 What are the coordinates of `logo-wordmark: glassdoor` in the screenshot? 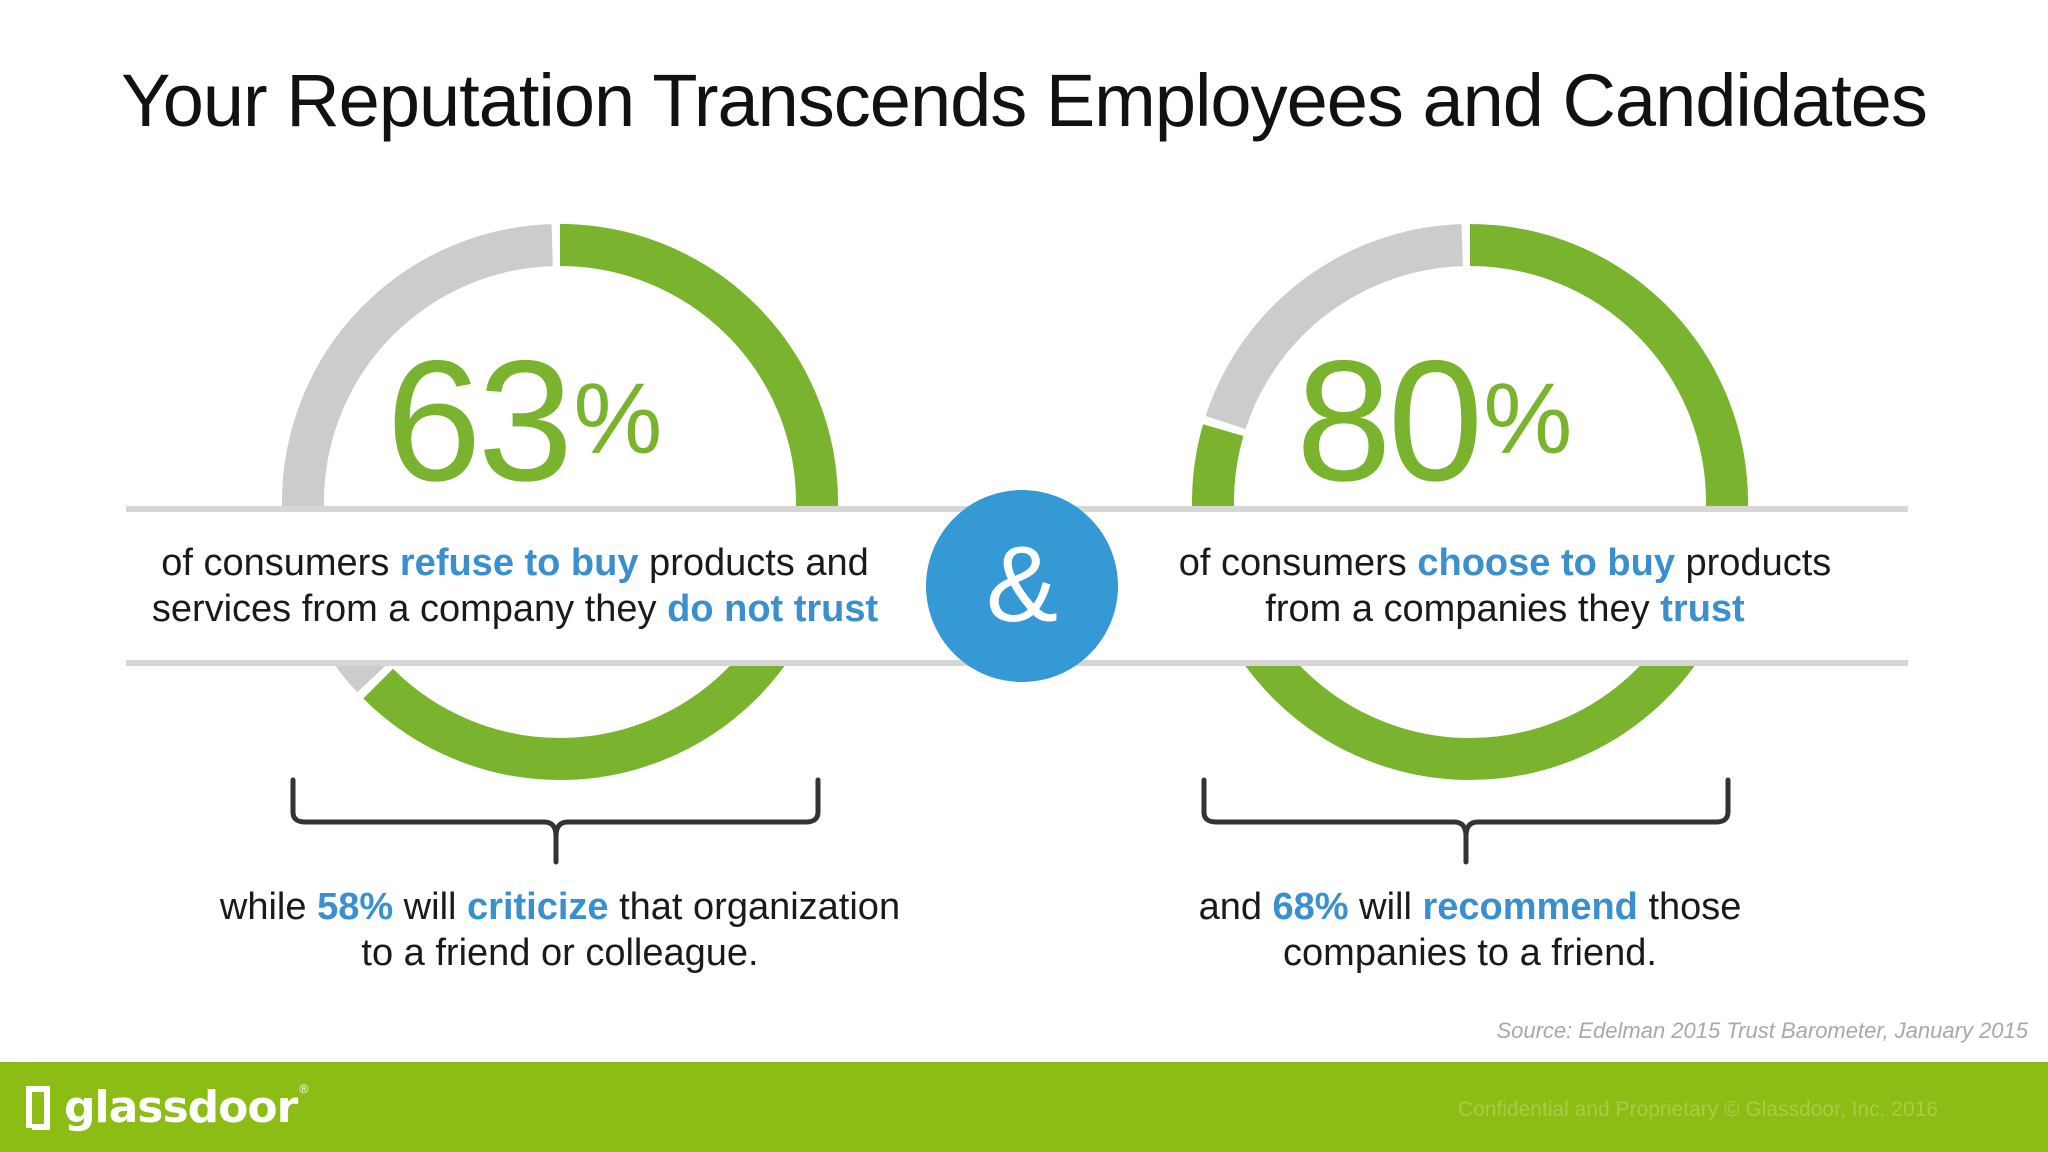 It's located at (181, 1107).